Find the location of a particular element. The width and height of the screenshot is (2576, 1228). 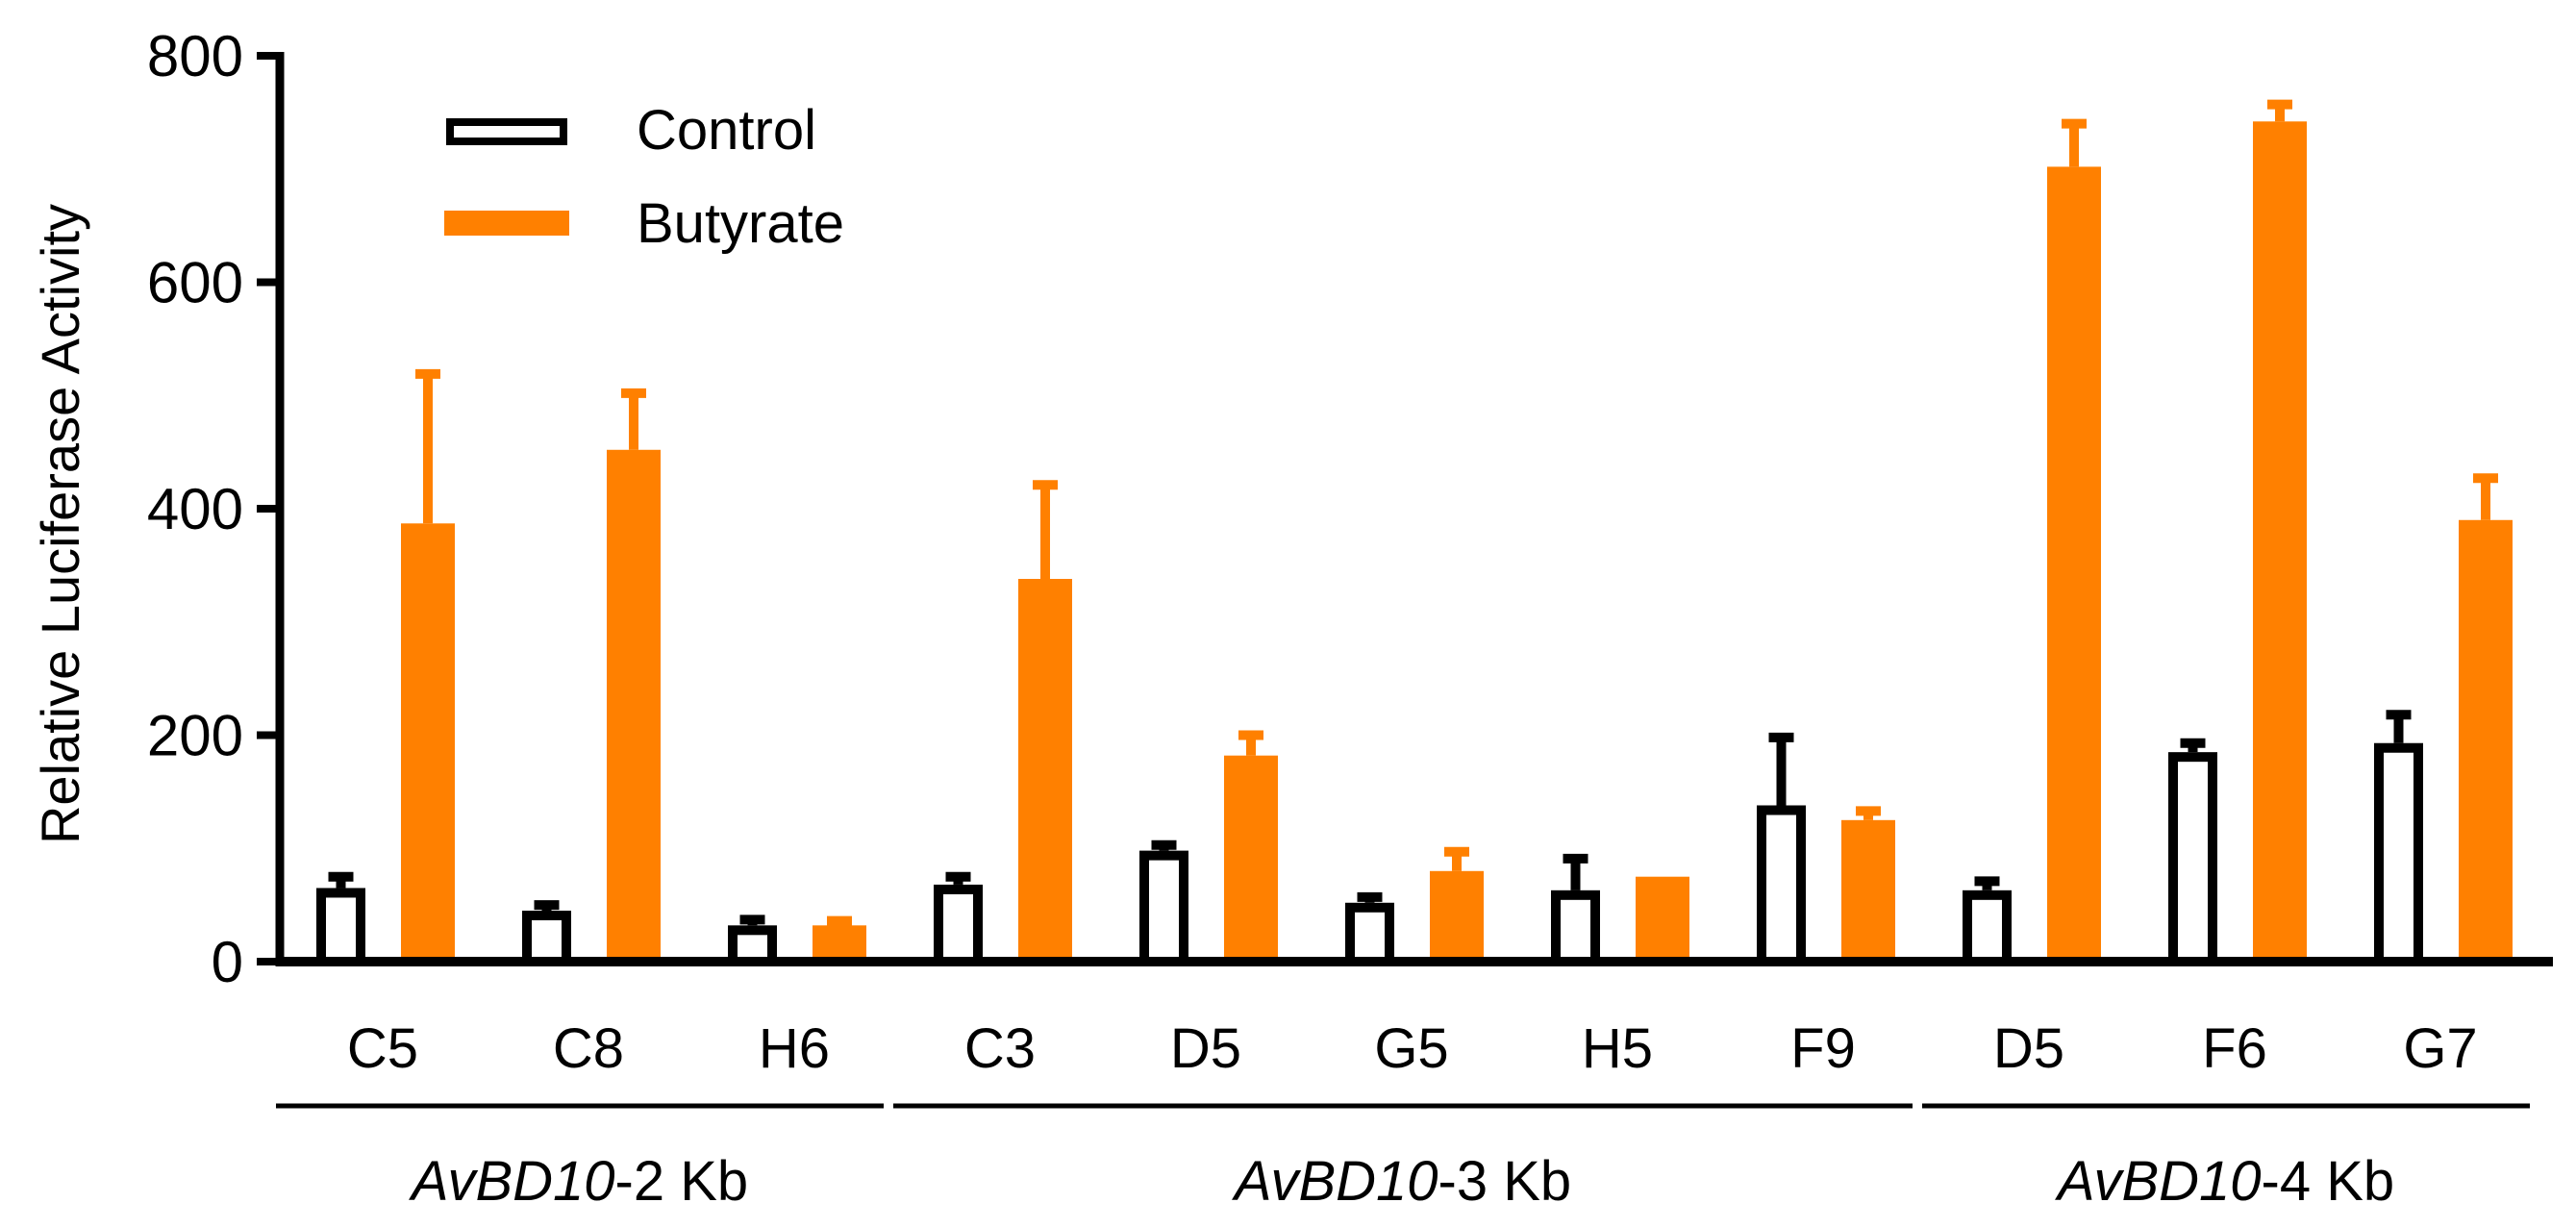

x-axis-categories: C5 C8 H6 C3 D5 G5 H5 F9 D5 F6 G7 is located at coordinates (1412, 1048).